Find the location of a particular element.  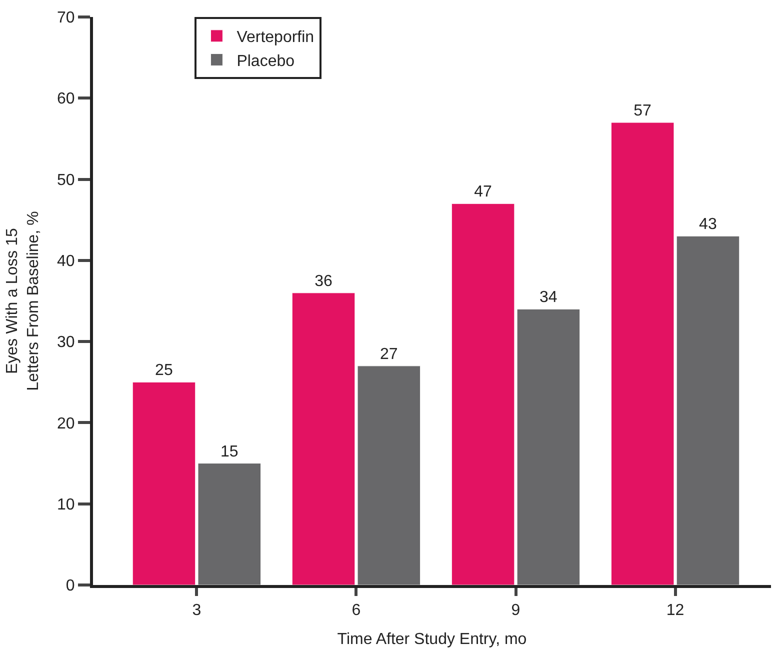

y-axis-title: Eyes With a Loss 15 Letters From Baseline, % is located at coordinates (23, 301).